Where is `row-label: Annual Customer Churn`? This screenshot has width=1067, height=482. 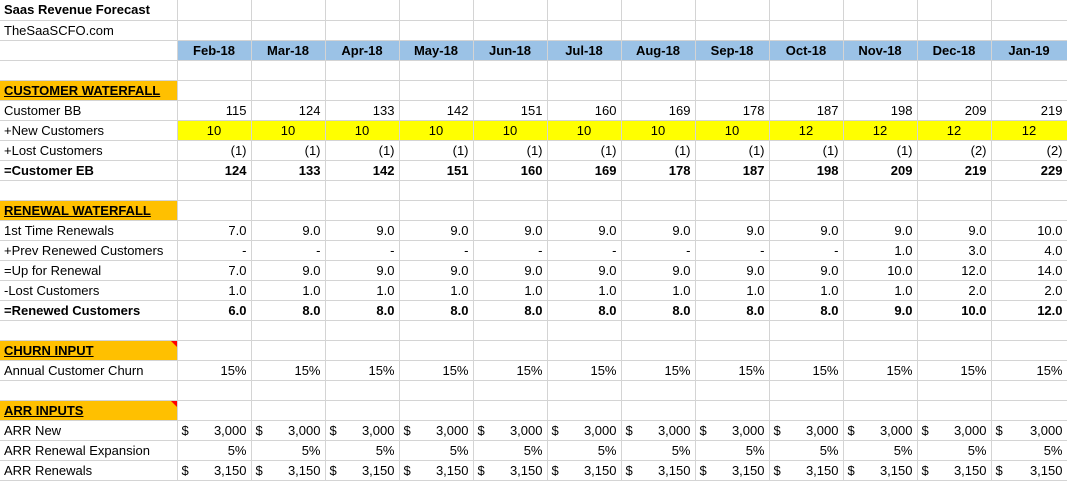
row-label: Annual Customer Churn is located at coordinates (89, 370).